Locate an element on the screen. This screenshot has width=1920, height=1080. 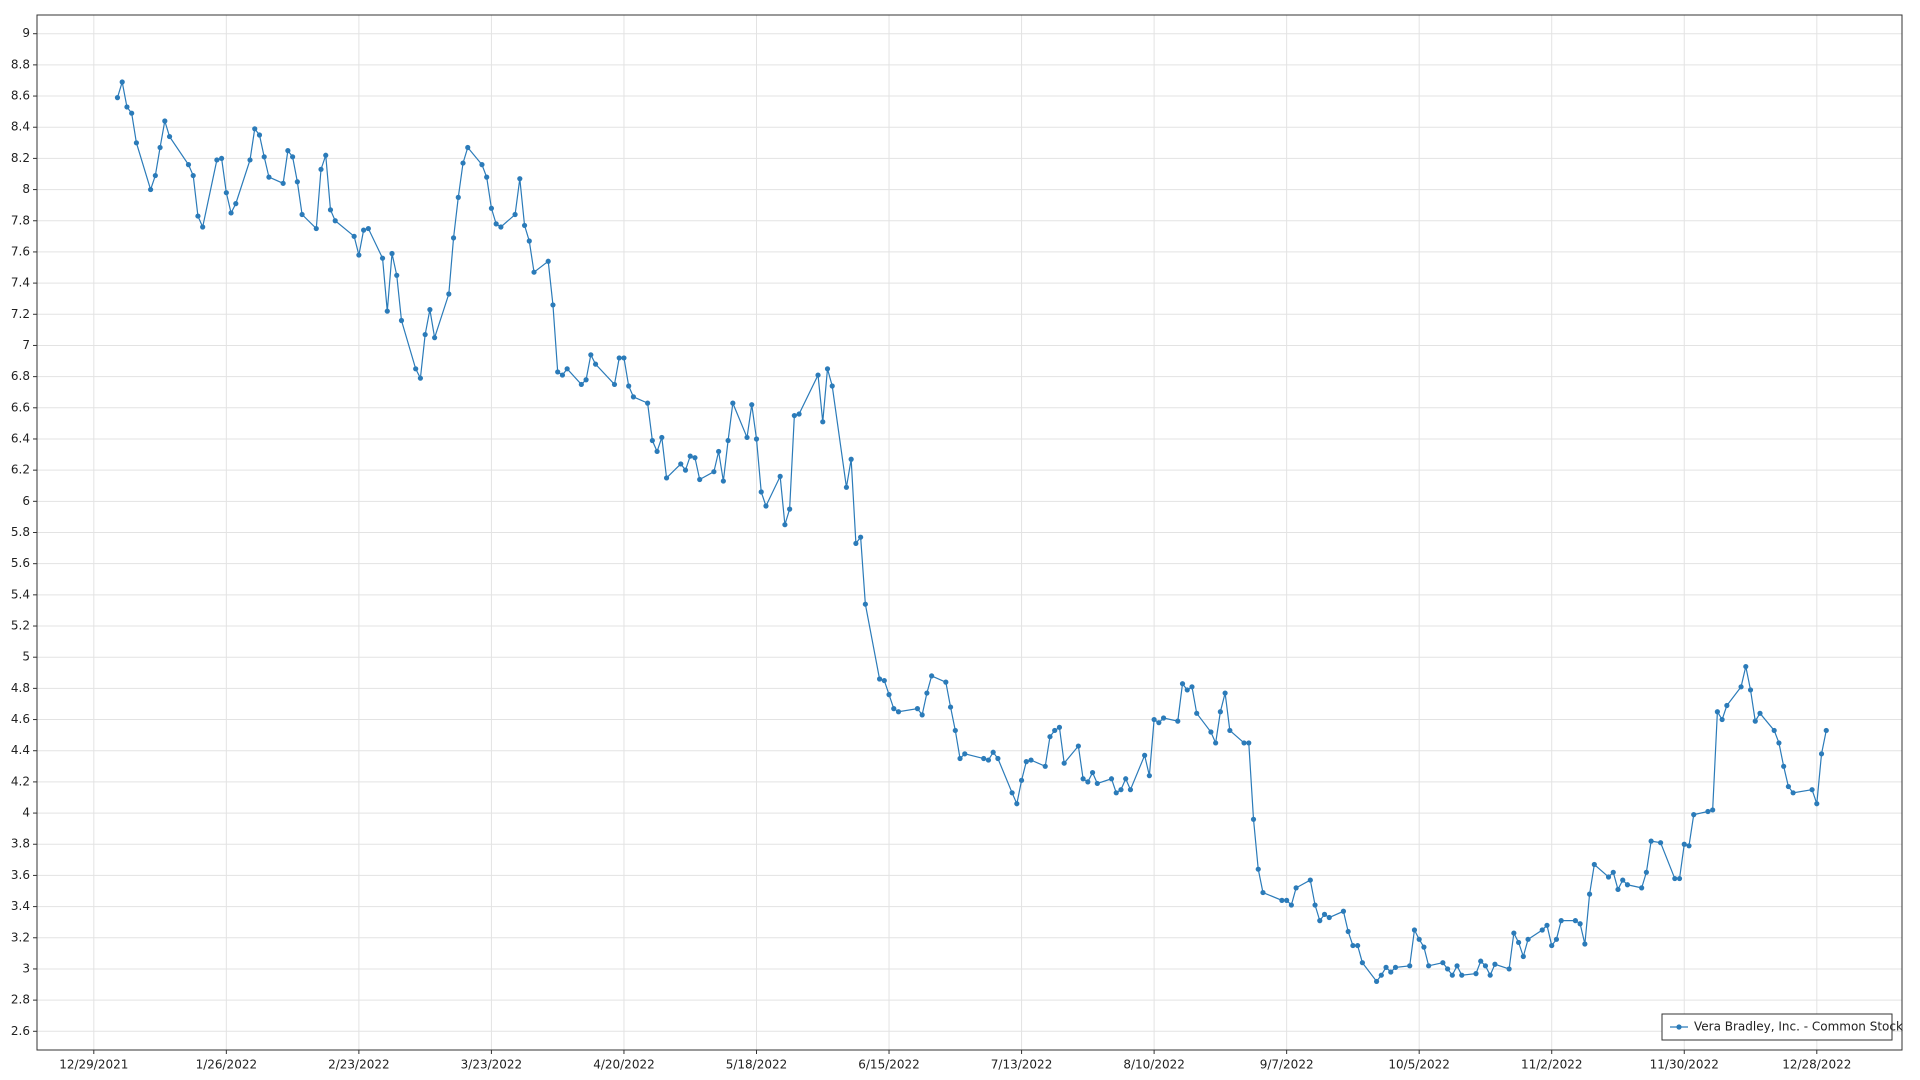
y-tick-label: 7.6 is located at coordinates (20, 251).